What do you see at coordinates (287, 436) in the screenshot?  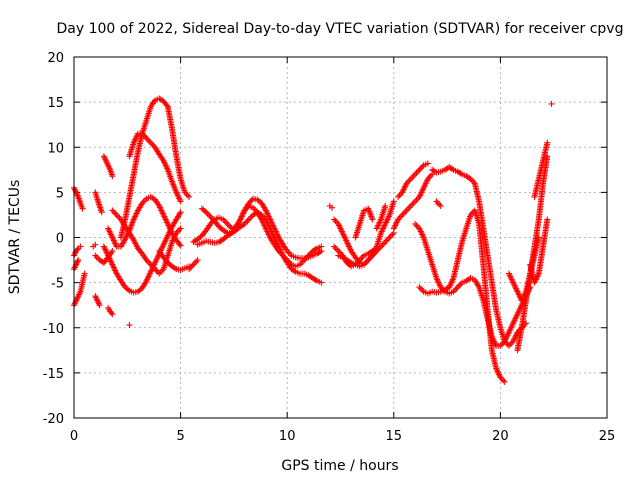 I see `x-tick-label: 10` at bounding box center [287, 436].